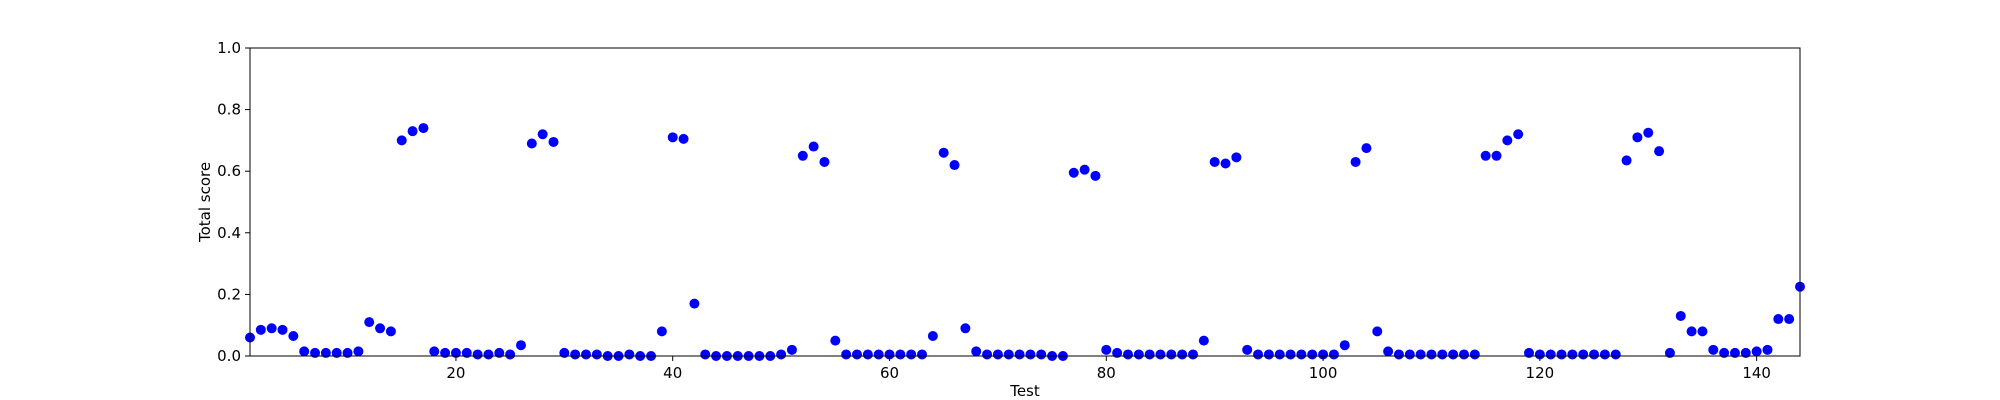 The height and width of the screenshot is (400, 2000). Describe the element at coordinates (1106, 373) in the screenshot. I see `x-tick-label: 80` at that location.